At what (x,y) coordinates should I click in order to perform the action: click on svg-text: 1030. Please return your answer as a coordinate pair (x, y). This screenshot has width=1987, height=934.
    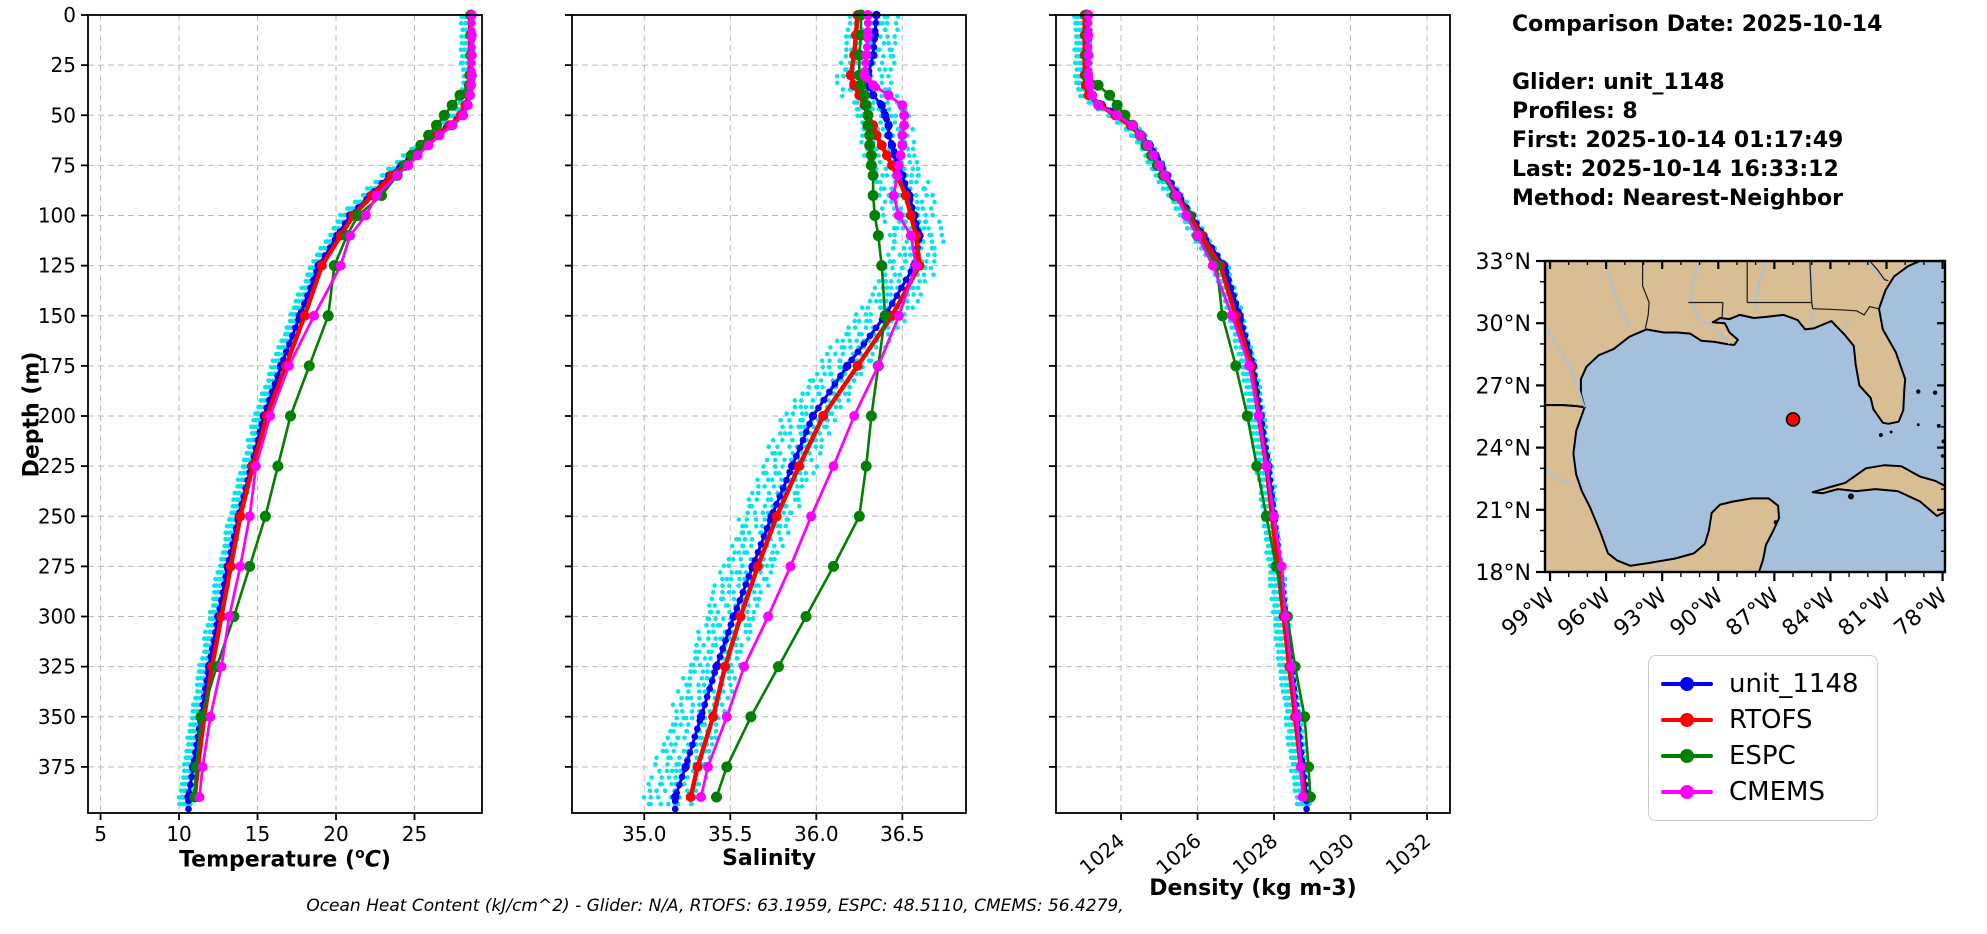
    Looking at the image, I should click on (1331, 853).